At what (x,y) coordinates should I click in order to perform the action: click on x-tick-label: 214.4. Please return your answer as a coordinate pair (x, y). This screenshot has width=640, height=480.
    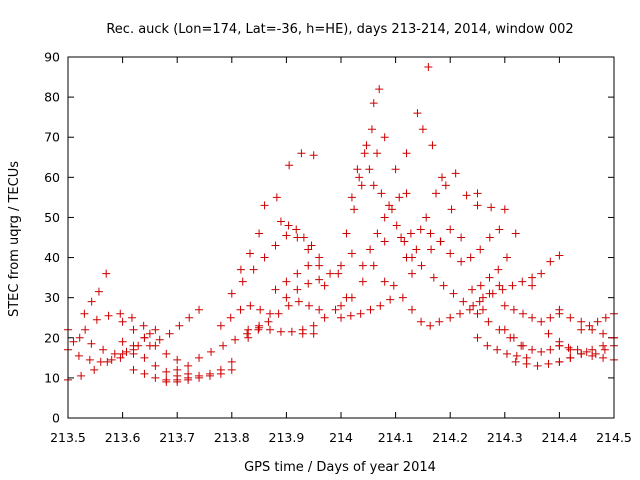
    Looking at the image, I should click on (560, 437).